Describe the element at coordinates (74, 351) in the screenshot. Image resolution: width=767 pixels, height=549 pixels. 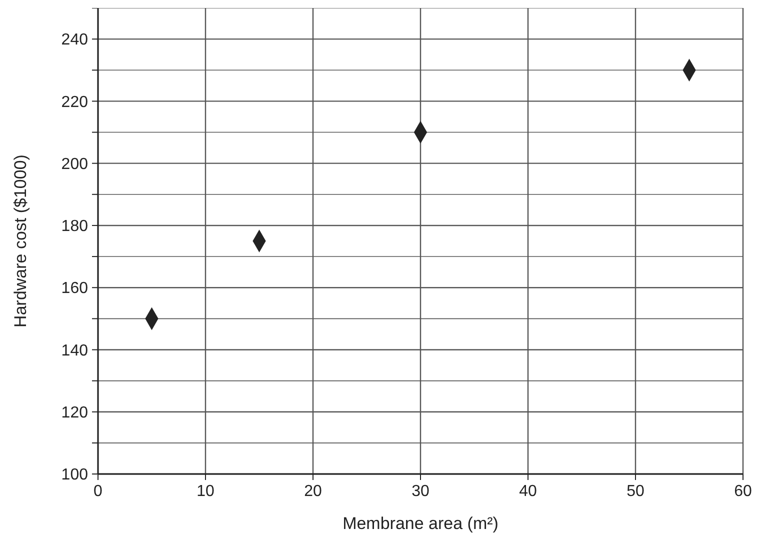
I see `y-tick-label: 140` at that location.